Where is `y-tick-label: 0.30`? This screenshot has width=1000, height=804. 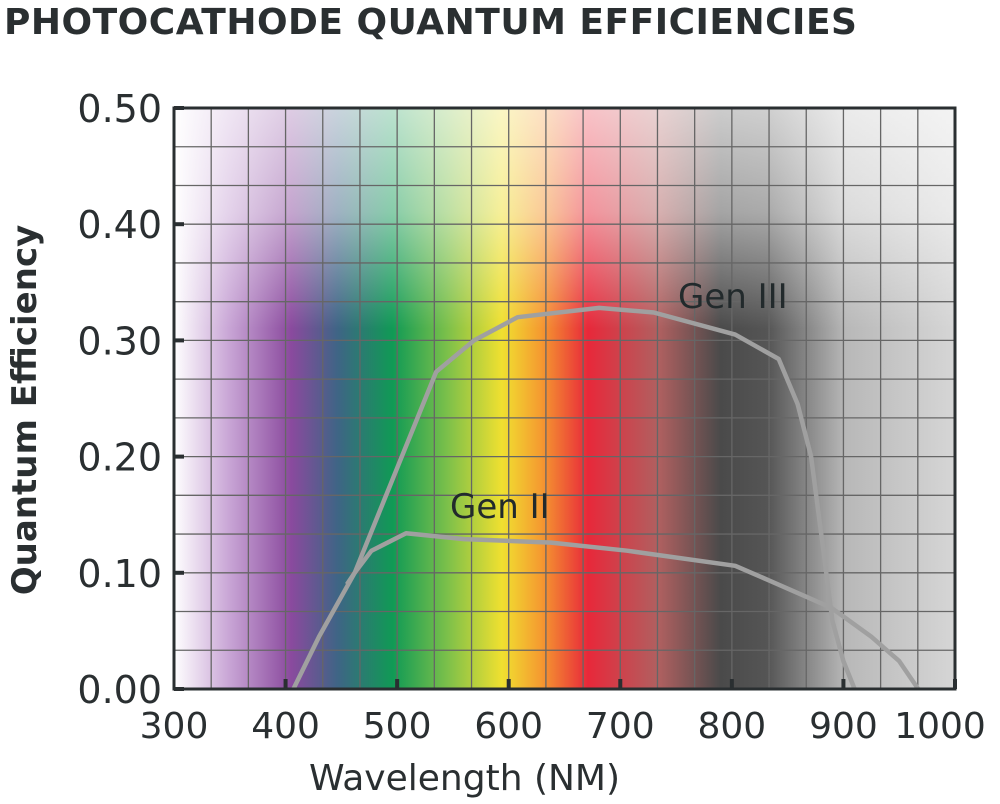 y-tick-label: 0.30 is located at coordinates (119, 341).